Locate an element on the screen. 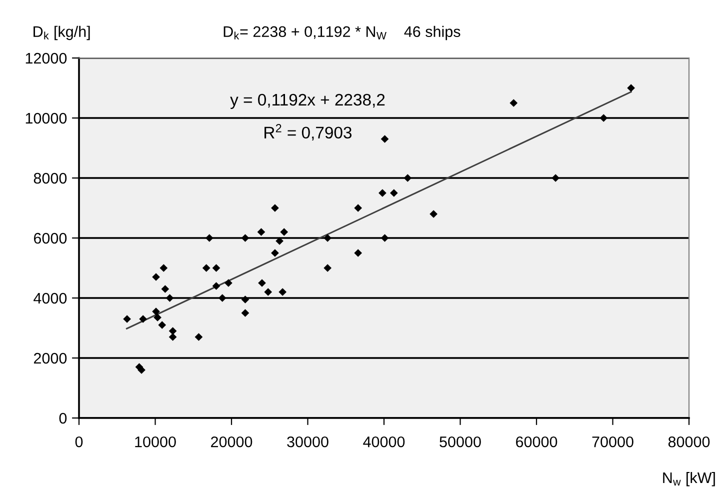 This screenshot has width=718, height=493. x-tick-label: 20000 is located at coordinates (231, 442).